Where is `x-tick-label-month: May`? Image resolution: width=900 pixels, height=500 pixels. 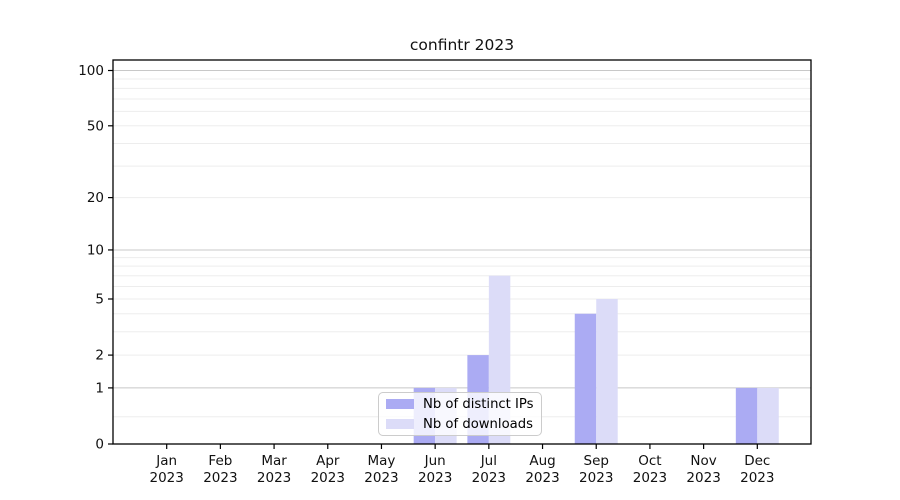
x-tick-label-month: May is located at coordinates (382, 461).